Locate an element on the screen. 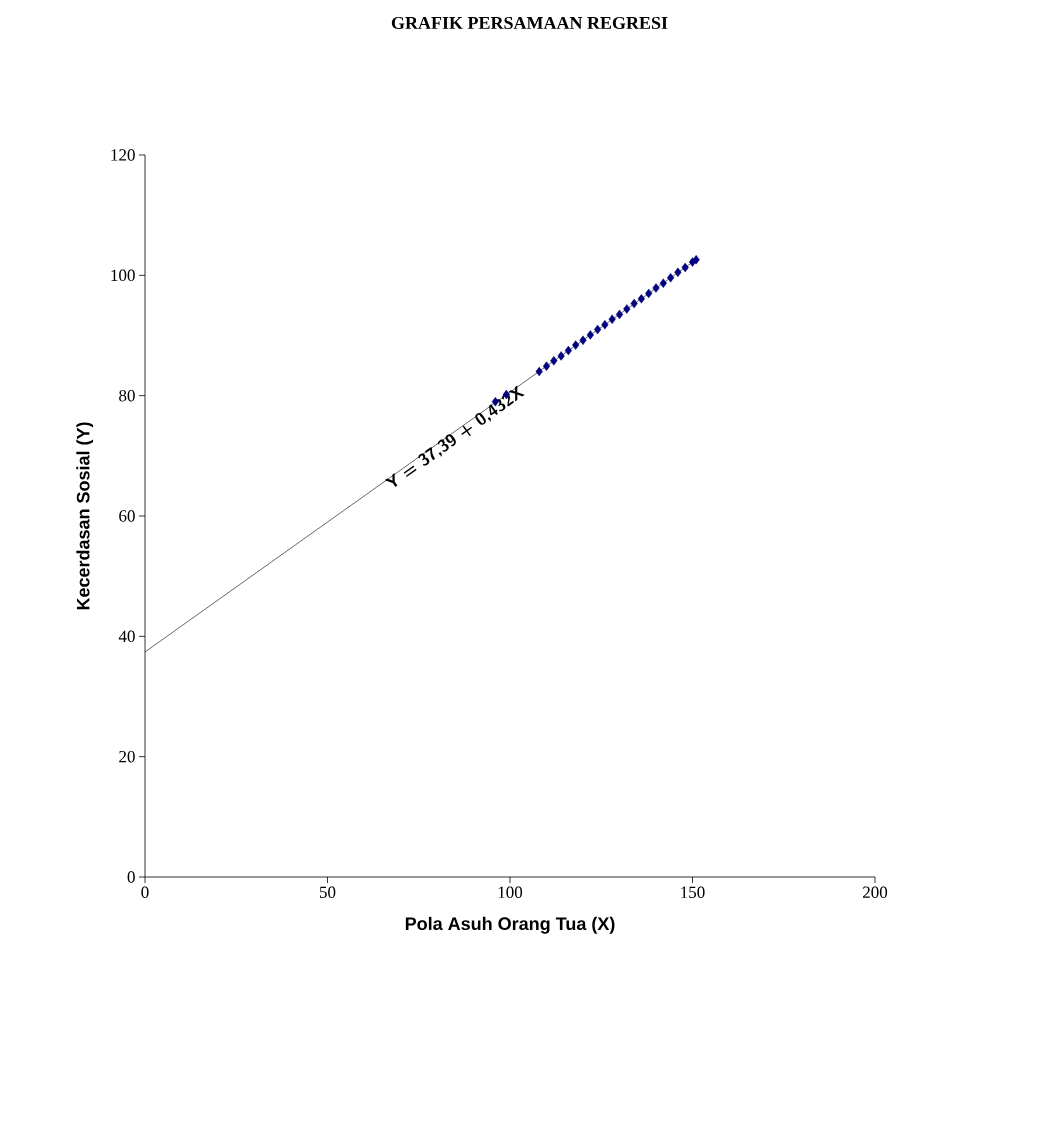  y-tick-label: 20 is located at coordinates (127, 756).